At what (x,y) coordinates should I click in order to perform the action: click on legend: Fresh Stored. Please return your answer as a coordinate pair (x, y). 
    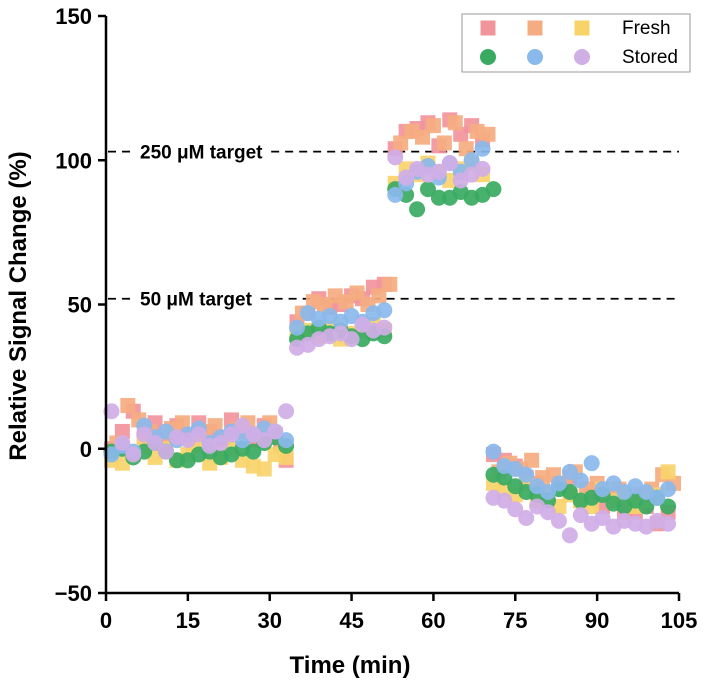
    Looking at the image, I should click on (576, 43).